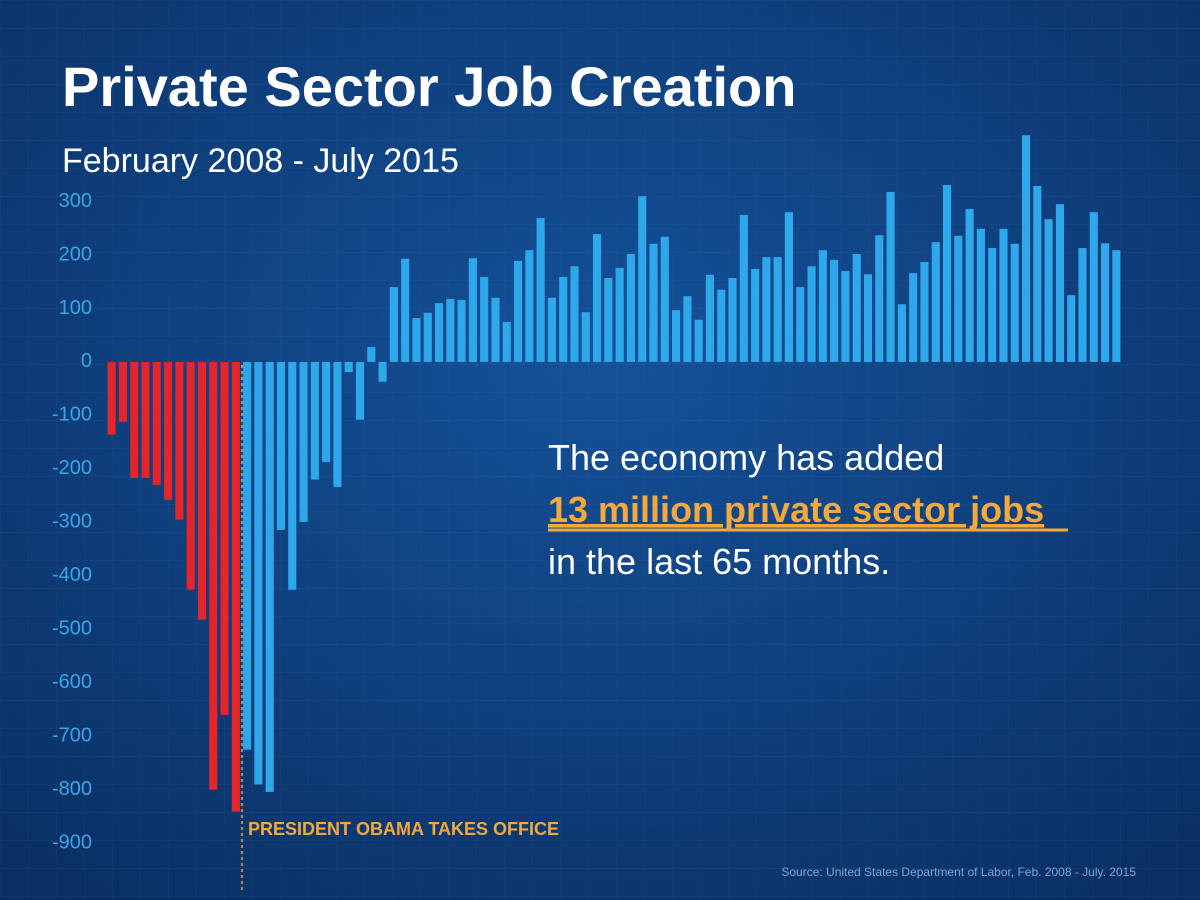 The height and width of the screenshot is (900, 1200). What do you see at coordinates (260, 161) in the screenshot?
I see `chart-subtitle: February 2008 - July 2015` at bounding box center [260, 161].